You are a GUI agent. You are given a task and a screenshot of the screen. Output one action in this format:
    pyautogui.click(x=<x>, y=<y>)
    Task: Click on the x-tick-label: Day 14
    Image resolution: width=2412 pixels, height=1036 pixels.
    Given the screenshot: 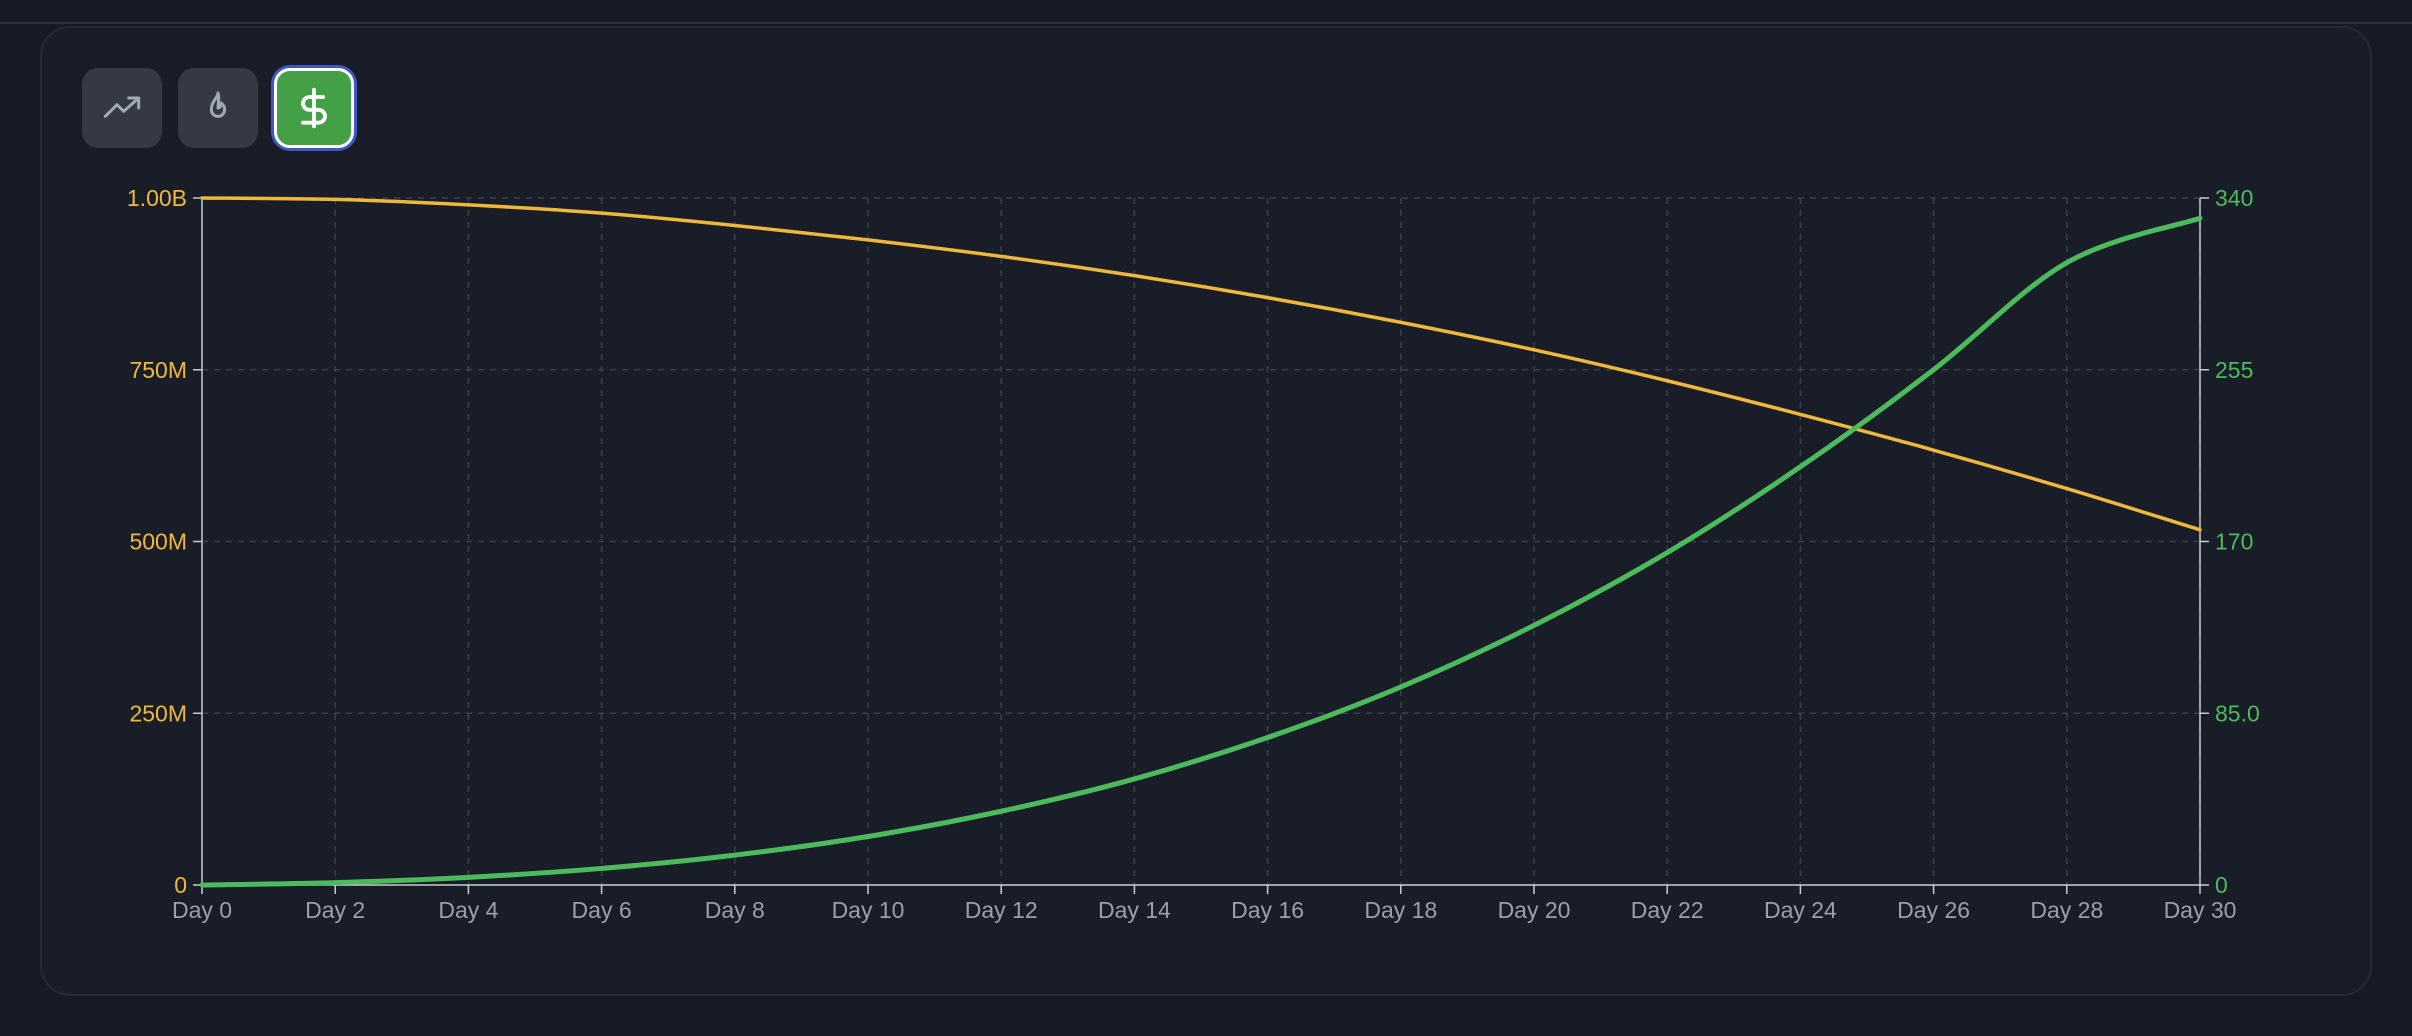 What is the action you would take?
    pyautogui.click(x=1134, y=910)
    